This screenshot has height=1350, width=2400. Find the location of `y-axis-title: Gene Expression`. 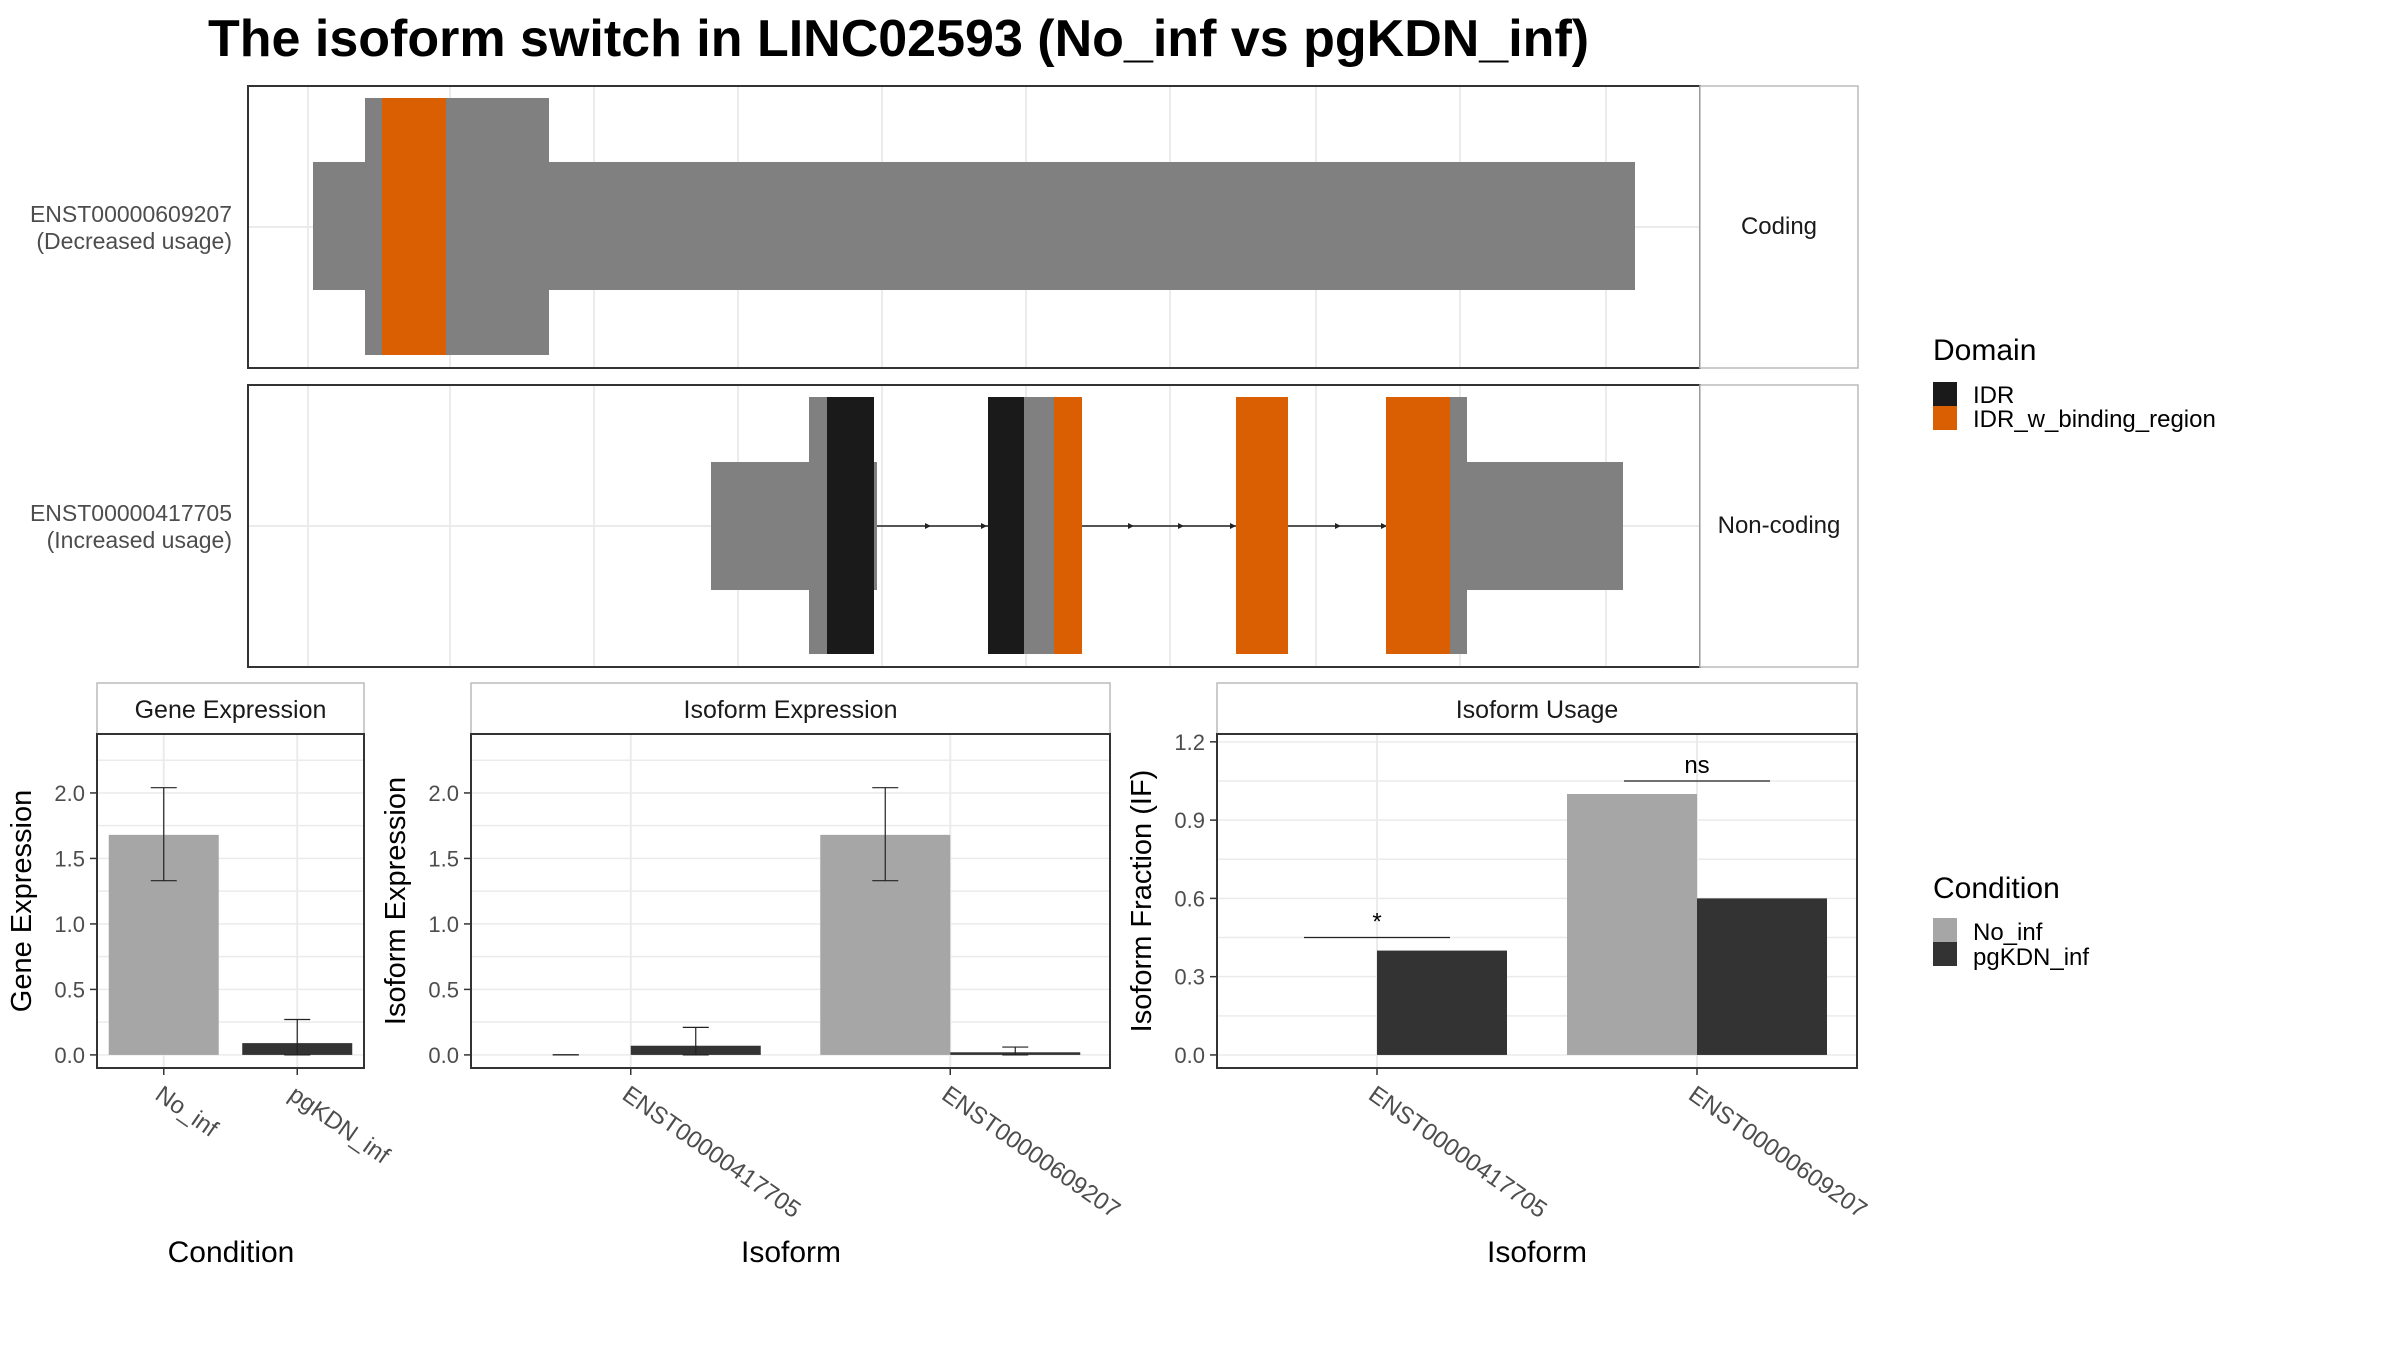

y-axis-title: Gene Expression is located at coordinates (22, 901).